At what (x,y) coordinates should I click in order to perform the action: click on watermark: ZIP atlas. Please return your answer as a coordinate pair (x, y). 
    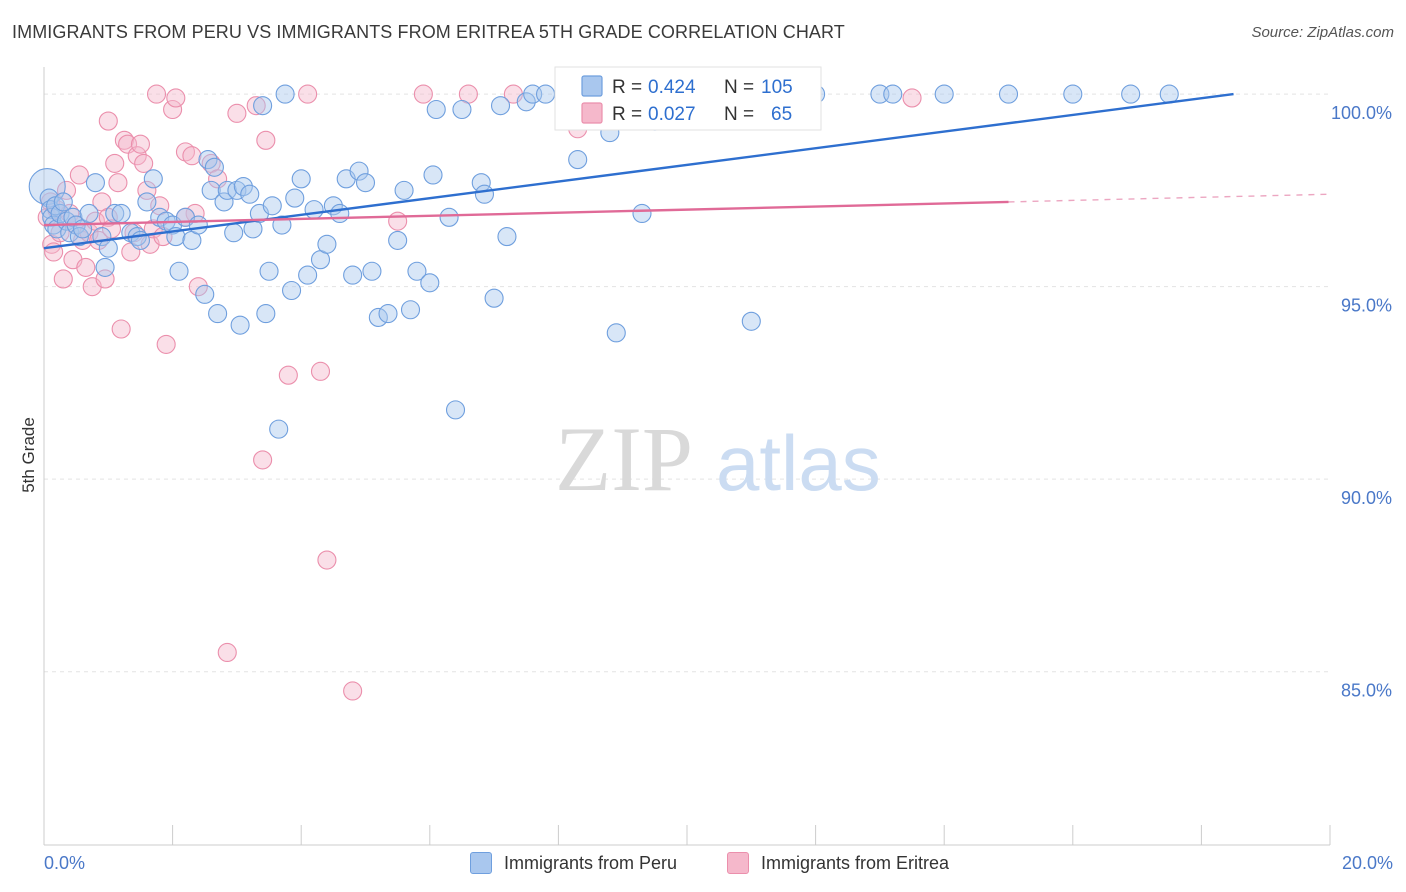
    Looking at the image, I should click on (718, 459).